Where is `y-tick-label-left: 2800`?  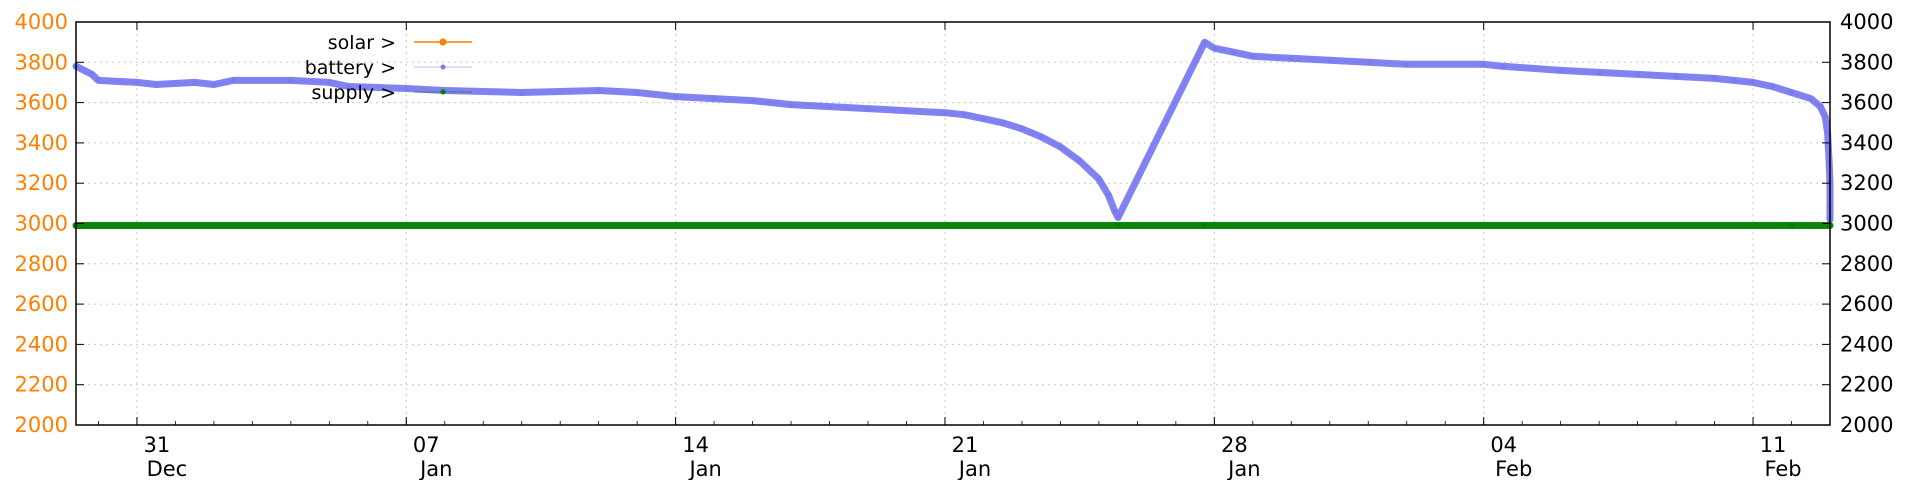
y-tick-label-left: 2800 is located at coordinates (41, 264).